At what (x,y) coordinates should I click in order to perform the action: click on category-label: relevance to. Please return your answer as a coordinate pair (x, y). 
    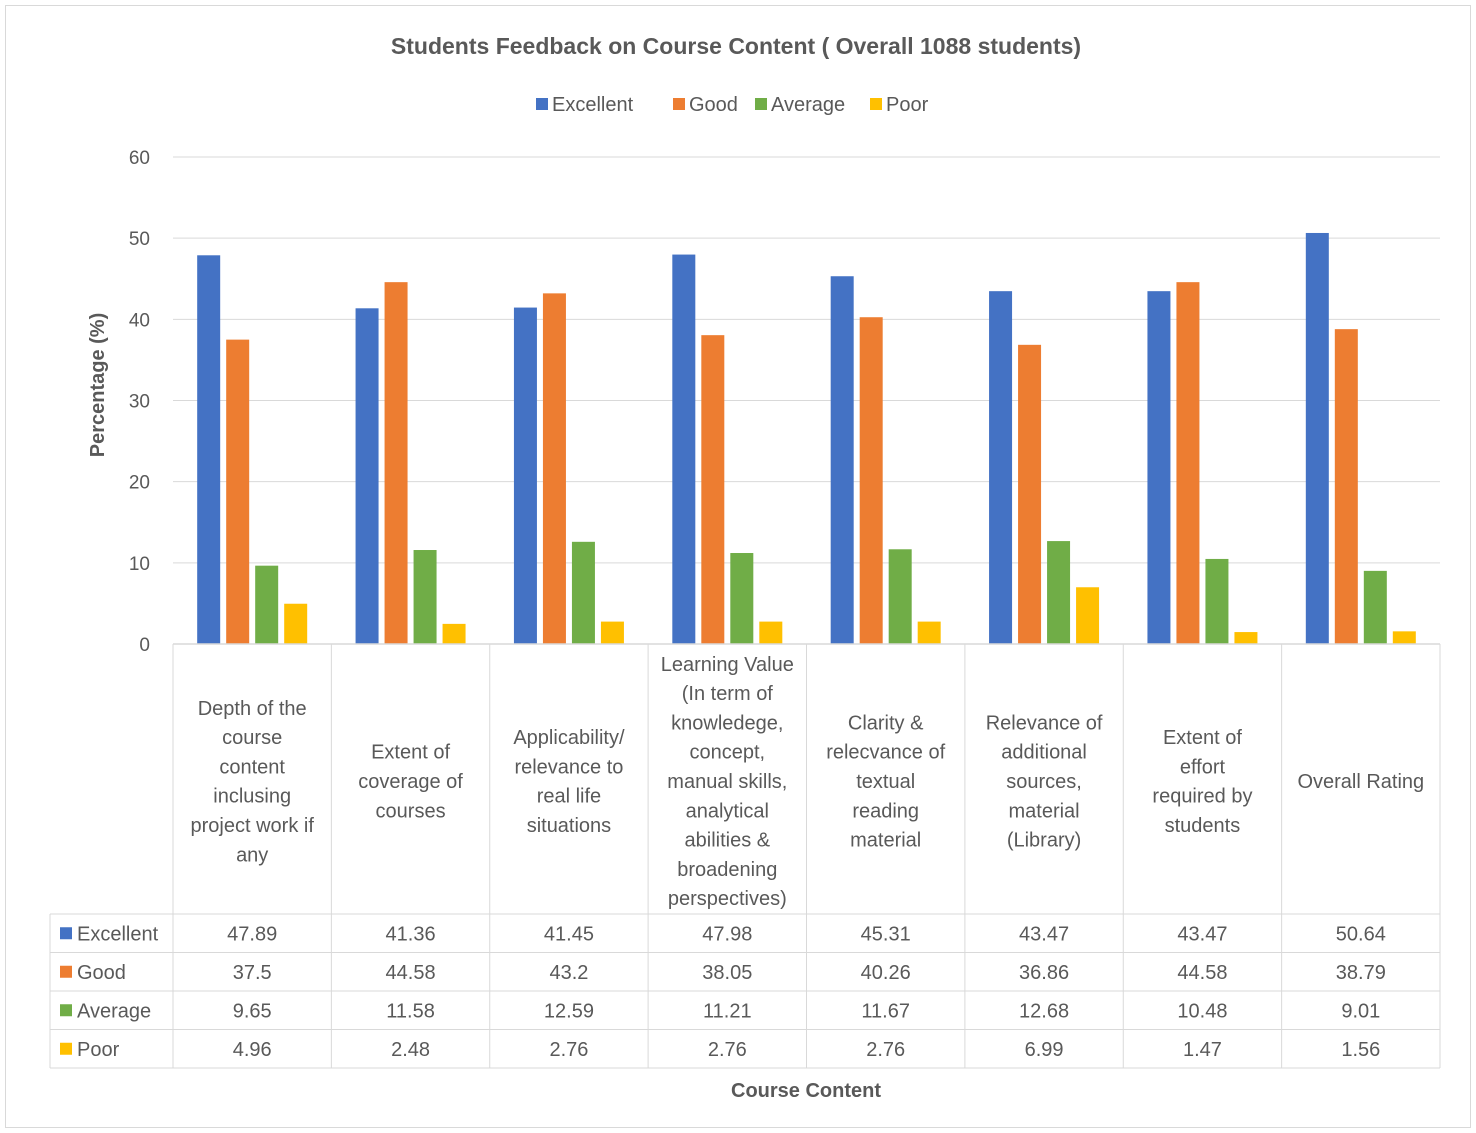
    Looking at the image, I should click on (568, 767).